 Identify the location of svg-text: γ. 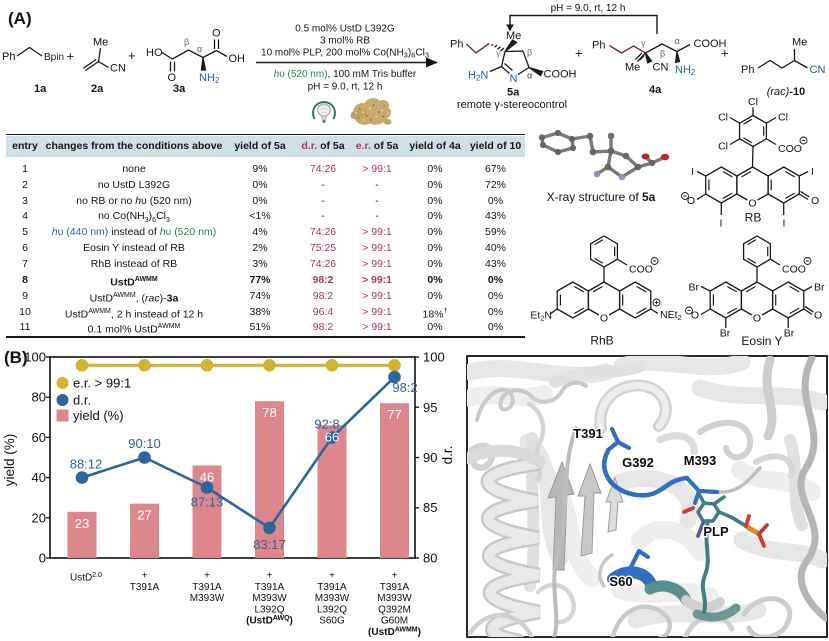
(498, 53).